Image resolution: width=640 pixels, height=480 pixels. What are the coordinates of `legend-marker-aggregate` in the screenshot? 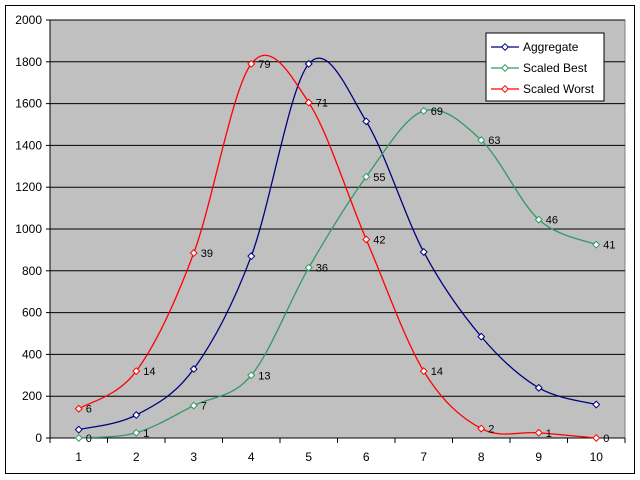 It's located at (505, 47).